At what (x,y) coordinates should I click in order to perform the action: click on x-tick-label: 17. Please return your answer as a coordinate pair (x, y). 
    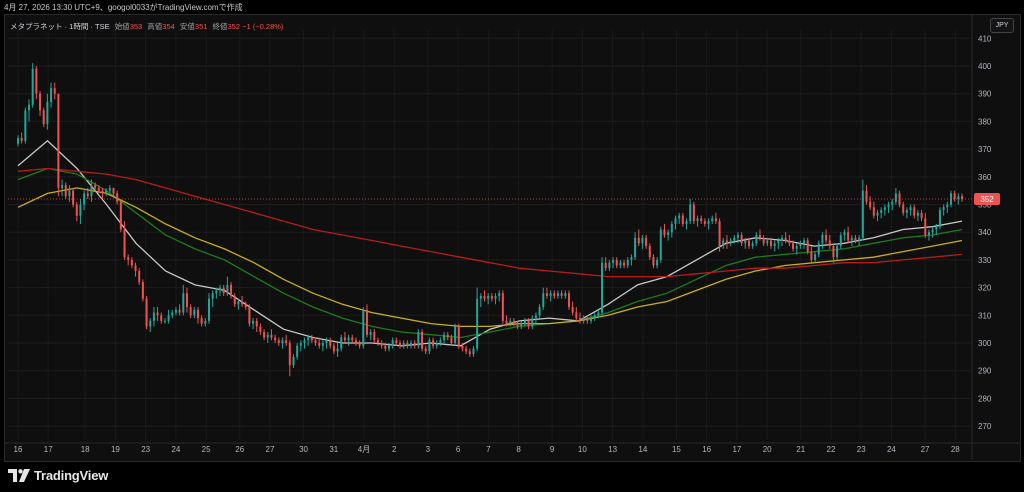
    Looking at the image, I should click on (48, 449).